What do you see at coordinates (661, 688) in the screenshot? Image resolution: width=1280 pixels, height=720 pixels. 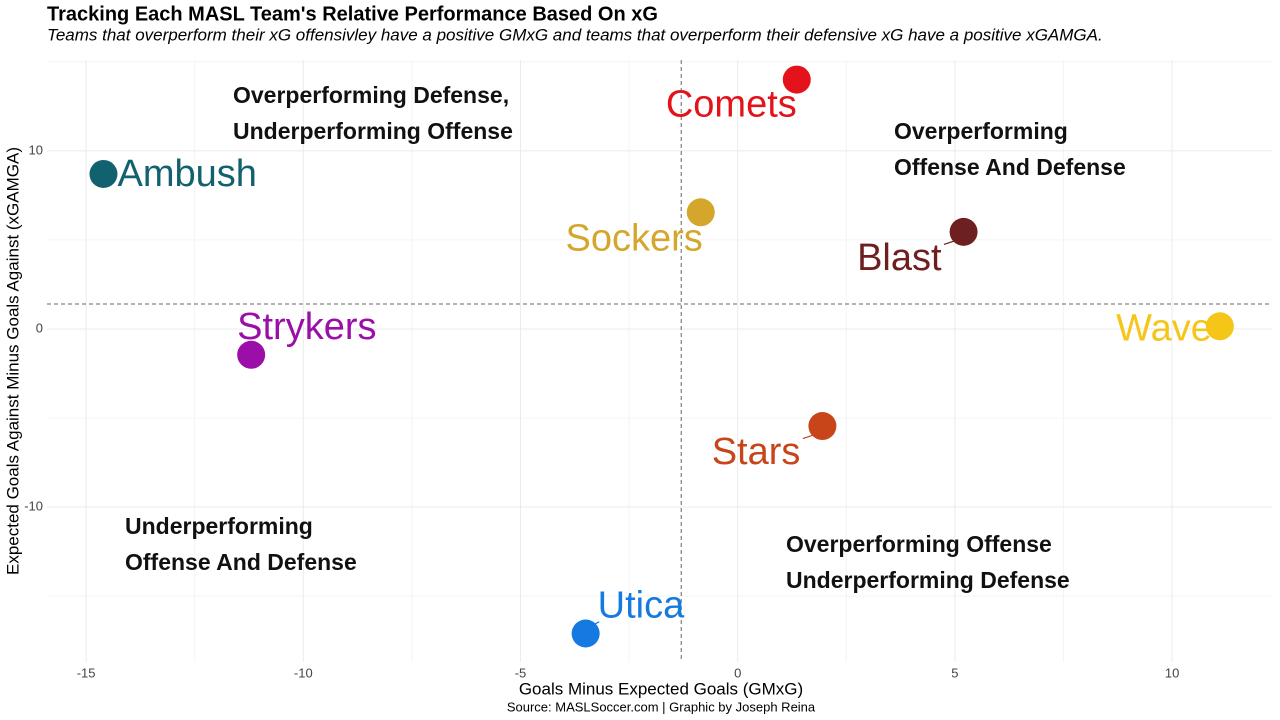 I see `x-axis-title: Goals Minus Expected Goals (GMxG)` at bounding box center [661, 688].